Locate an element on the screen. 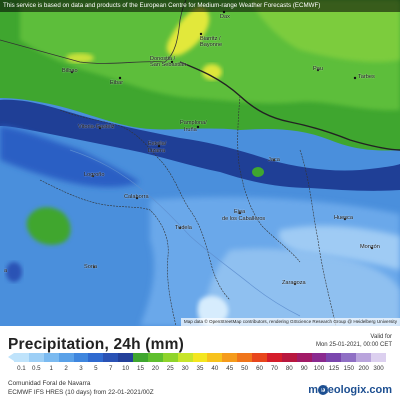 Image resolution: width=400 pixels, height=400 pixels. legend-tick-label: 80 is located at coordinates (289, 368).